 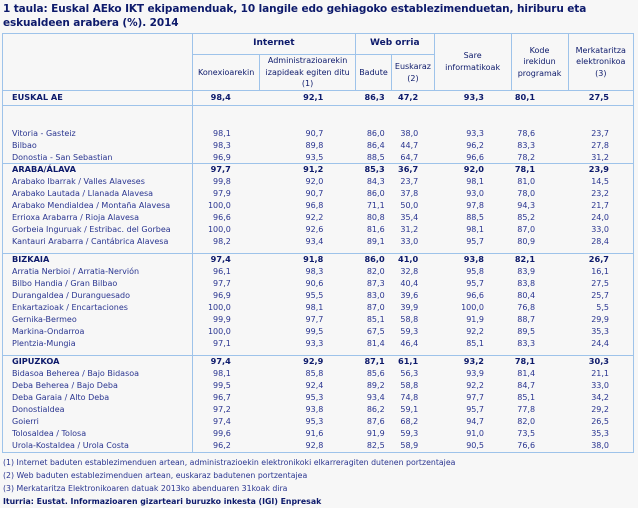 I want to click on cell-value: 31,2, so click(x=601, y=157).